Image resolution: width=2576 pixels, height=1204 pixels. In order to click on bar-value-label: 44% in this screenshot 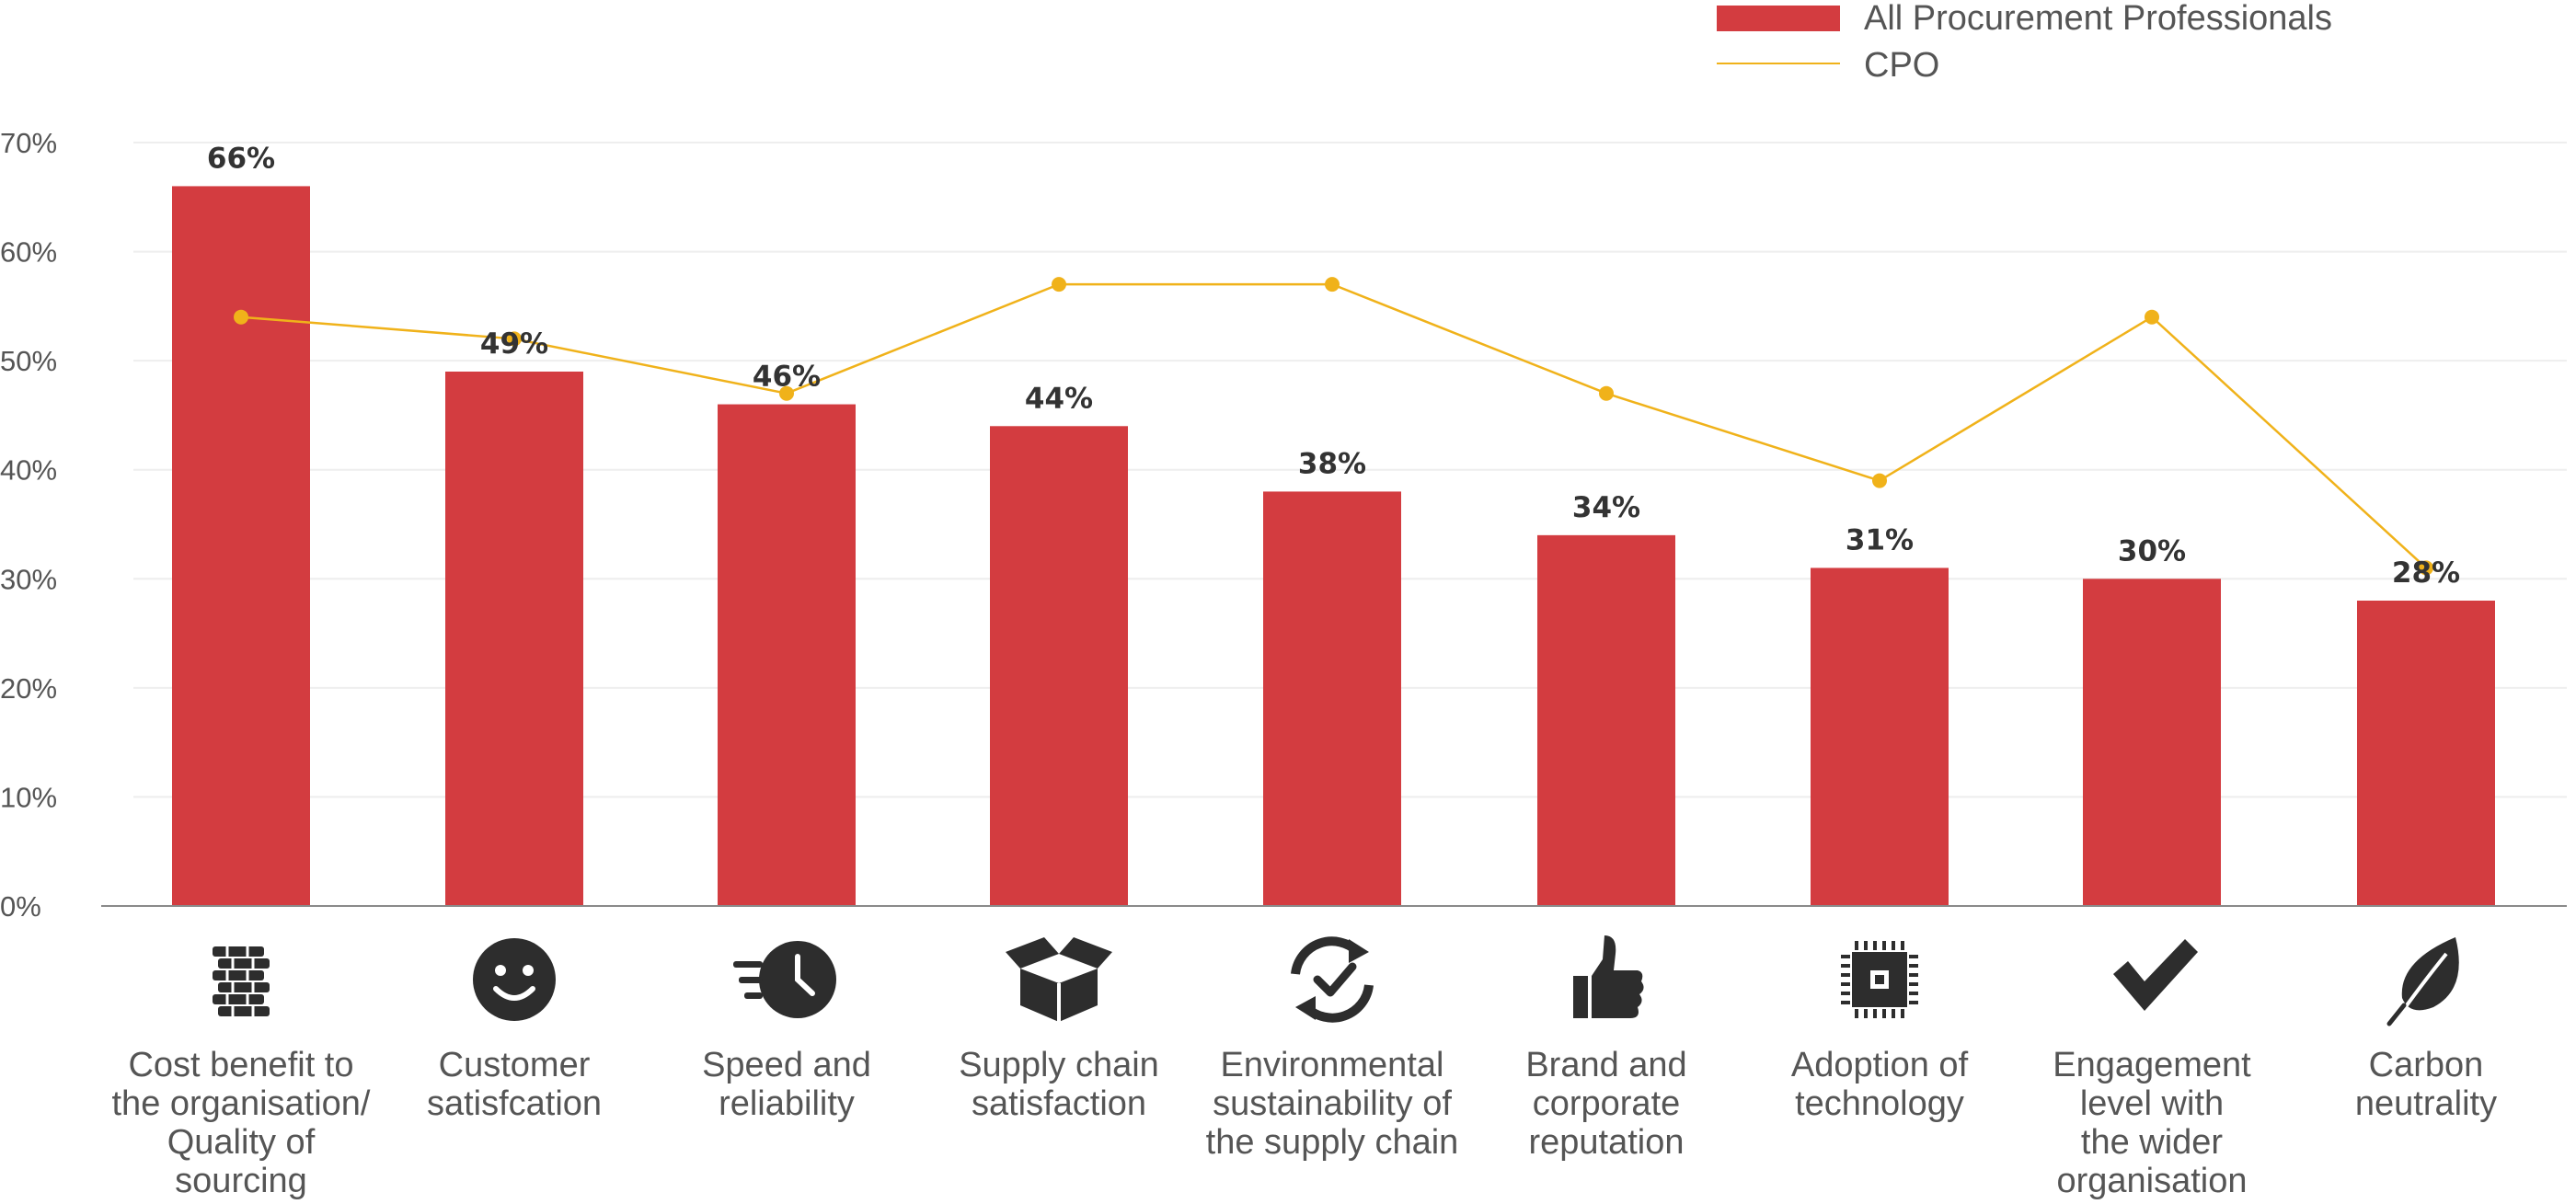, I will do `click(1059, 398)`.